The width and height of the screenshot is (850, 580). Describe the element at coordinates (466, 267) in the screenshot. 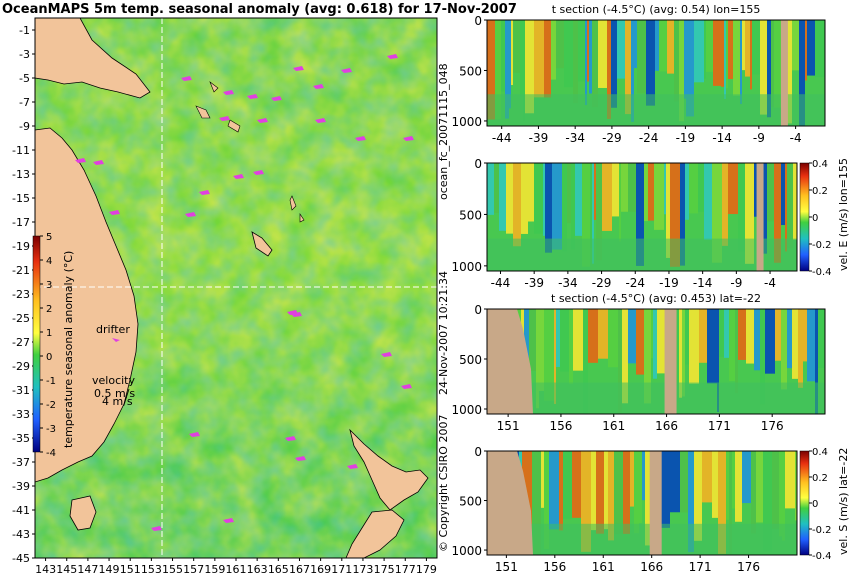

I see `section-y-tick-label: 1000` at that location.